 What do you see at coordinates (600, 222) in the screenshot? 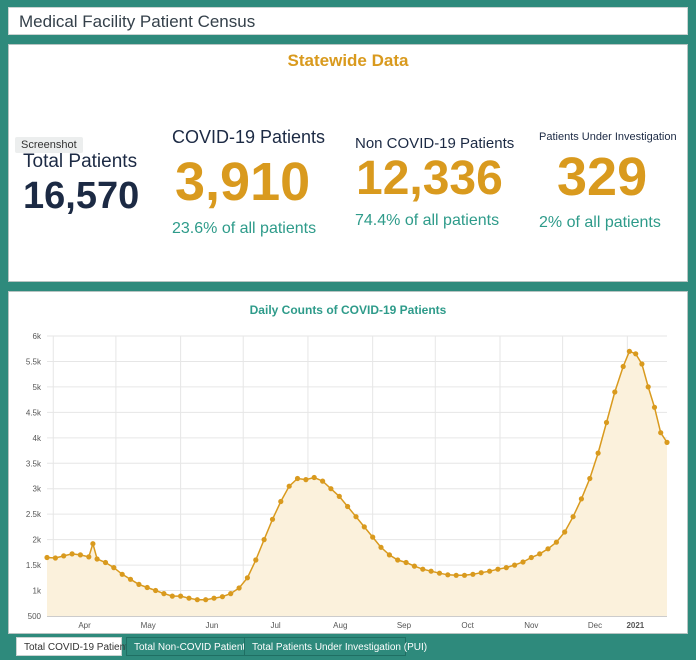
I see `pui-patients-share: 2% of all patients` at bounding box center [600, 222].